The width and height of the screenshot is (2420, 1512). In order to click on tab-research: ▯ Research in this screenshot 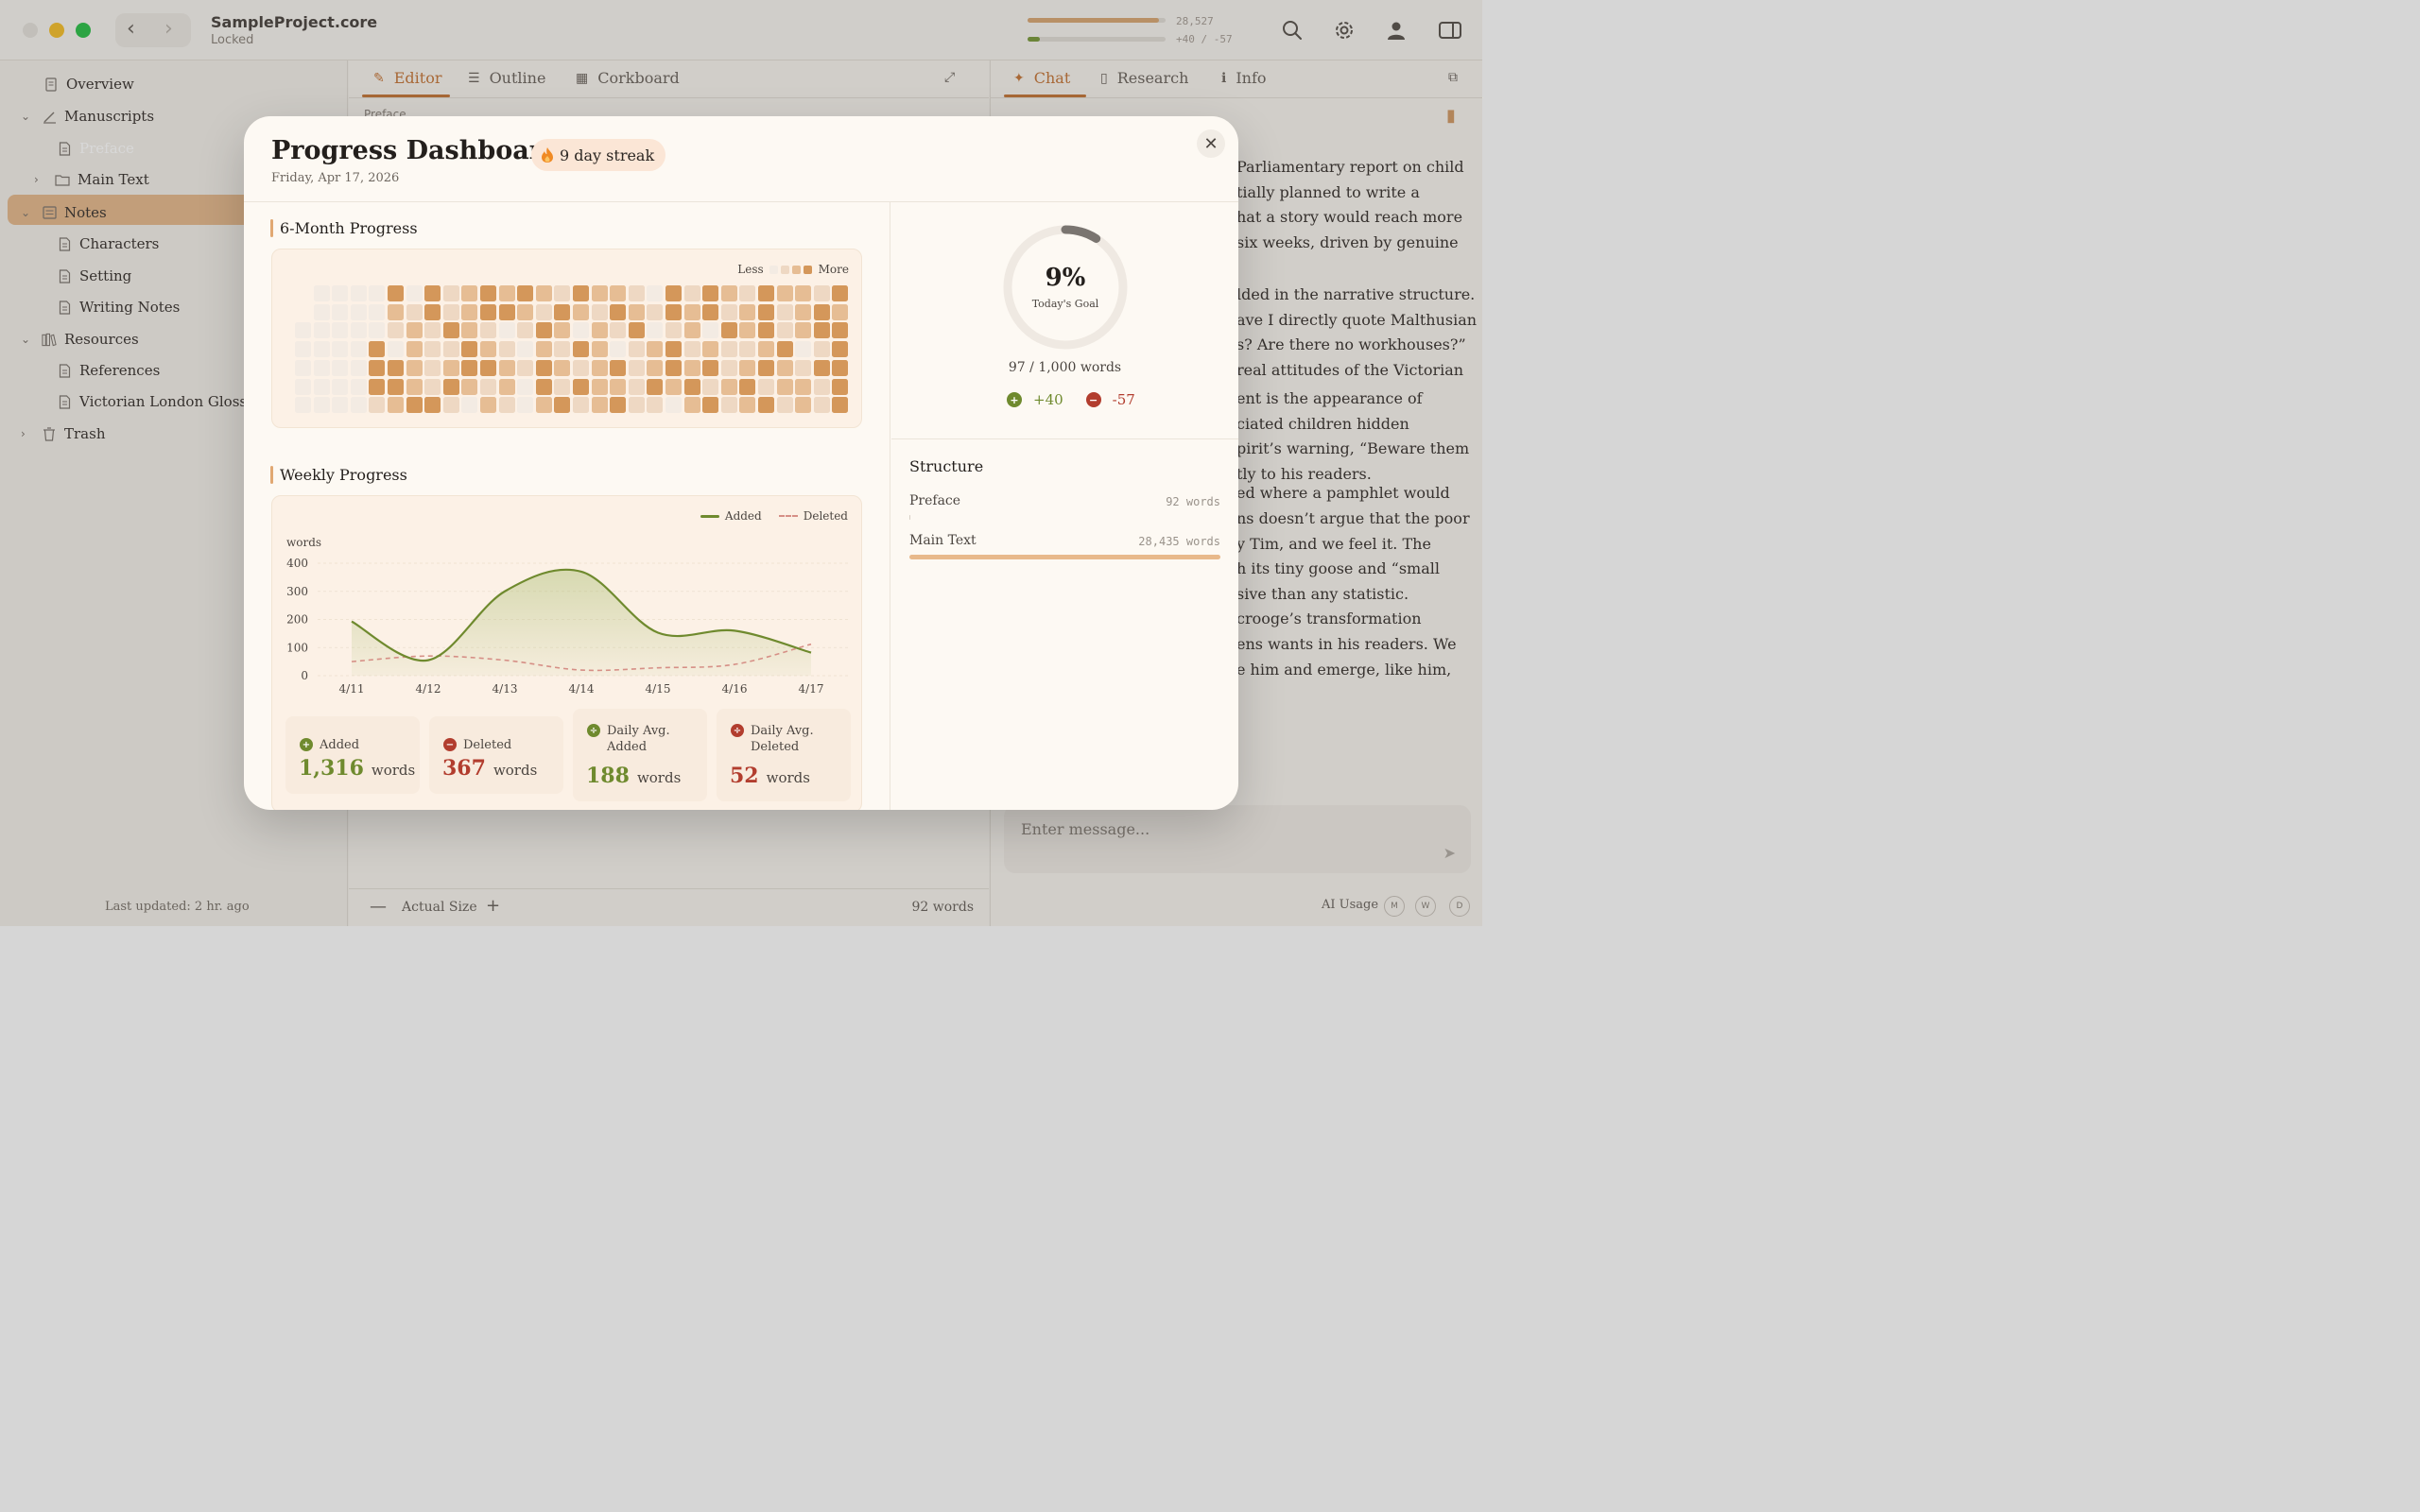, I will do `click(1144, 78)`.